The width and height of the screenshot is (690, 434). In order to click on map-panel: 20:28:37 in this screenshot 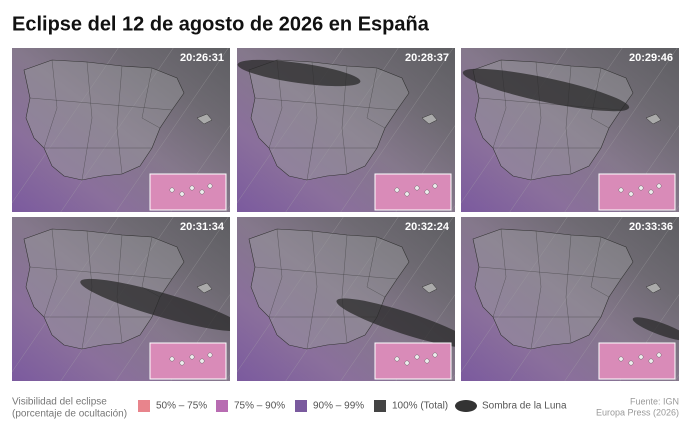, I will do `click(346, 130)`.